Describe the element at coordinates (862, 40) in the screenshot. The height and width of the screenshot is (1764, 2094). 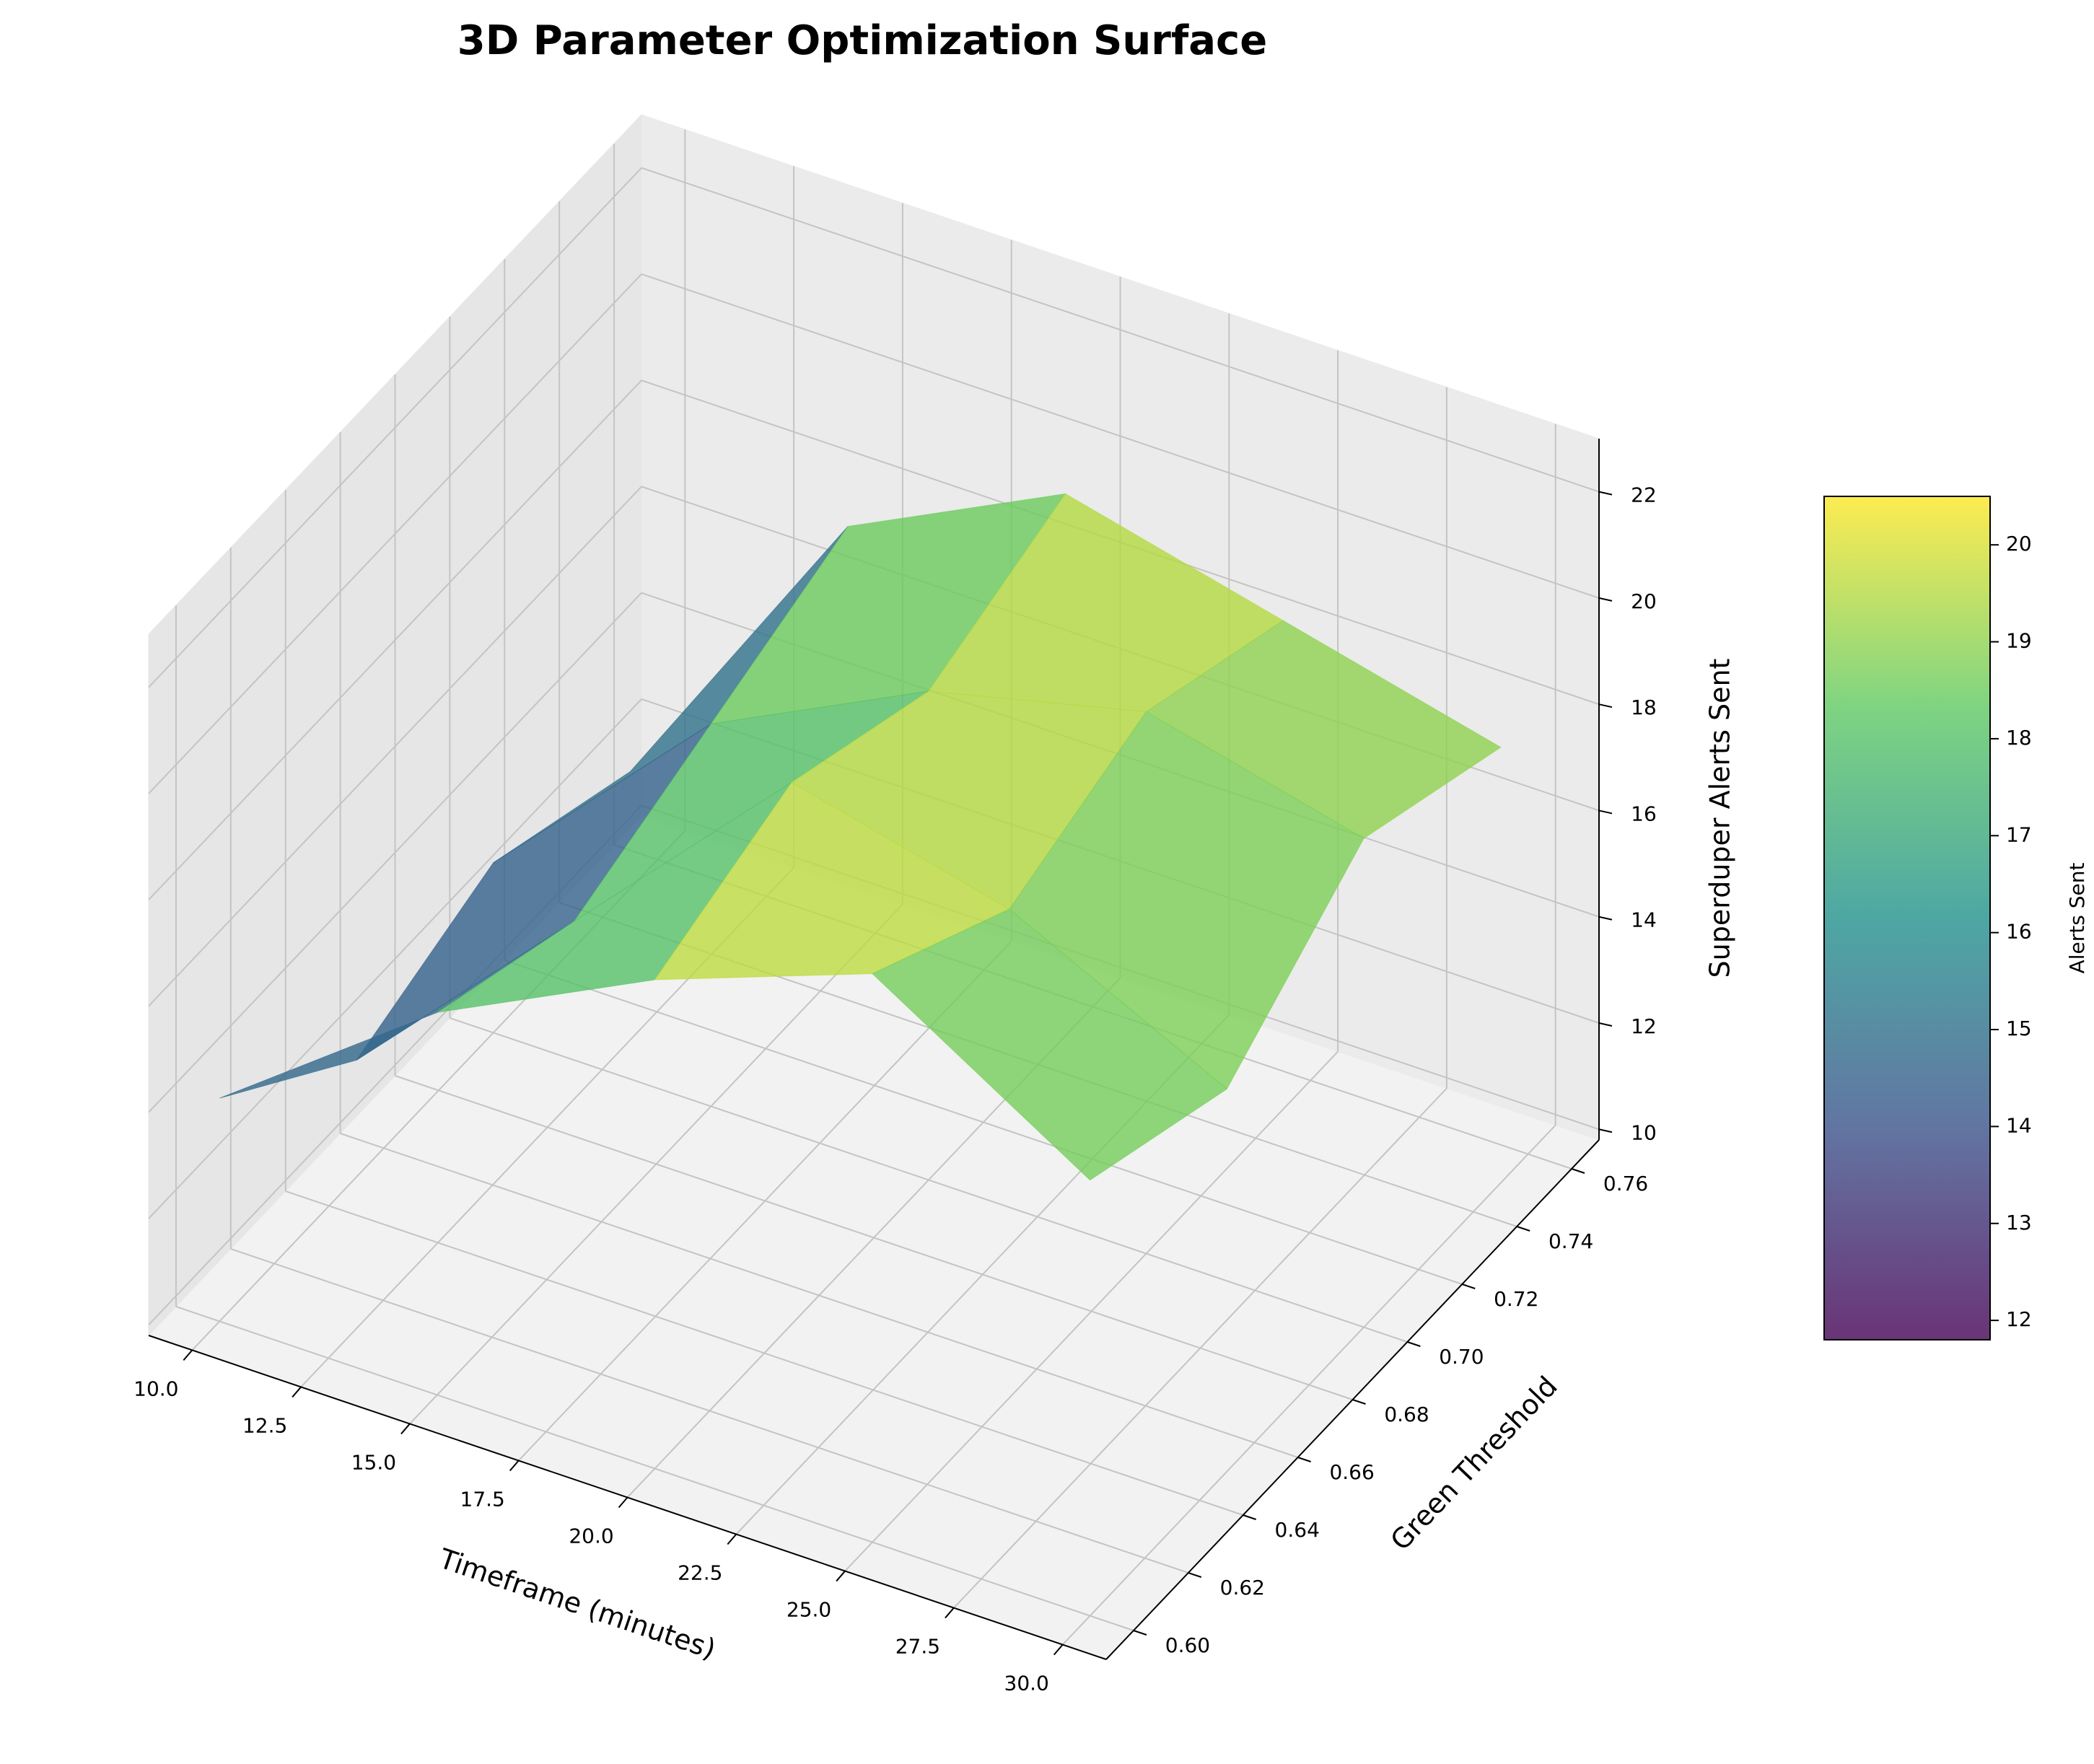
I see `chart-title: 3D Parameter Optimization Surface` at that location.